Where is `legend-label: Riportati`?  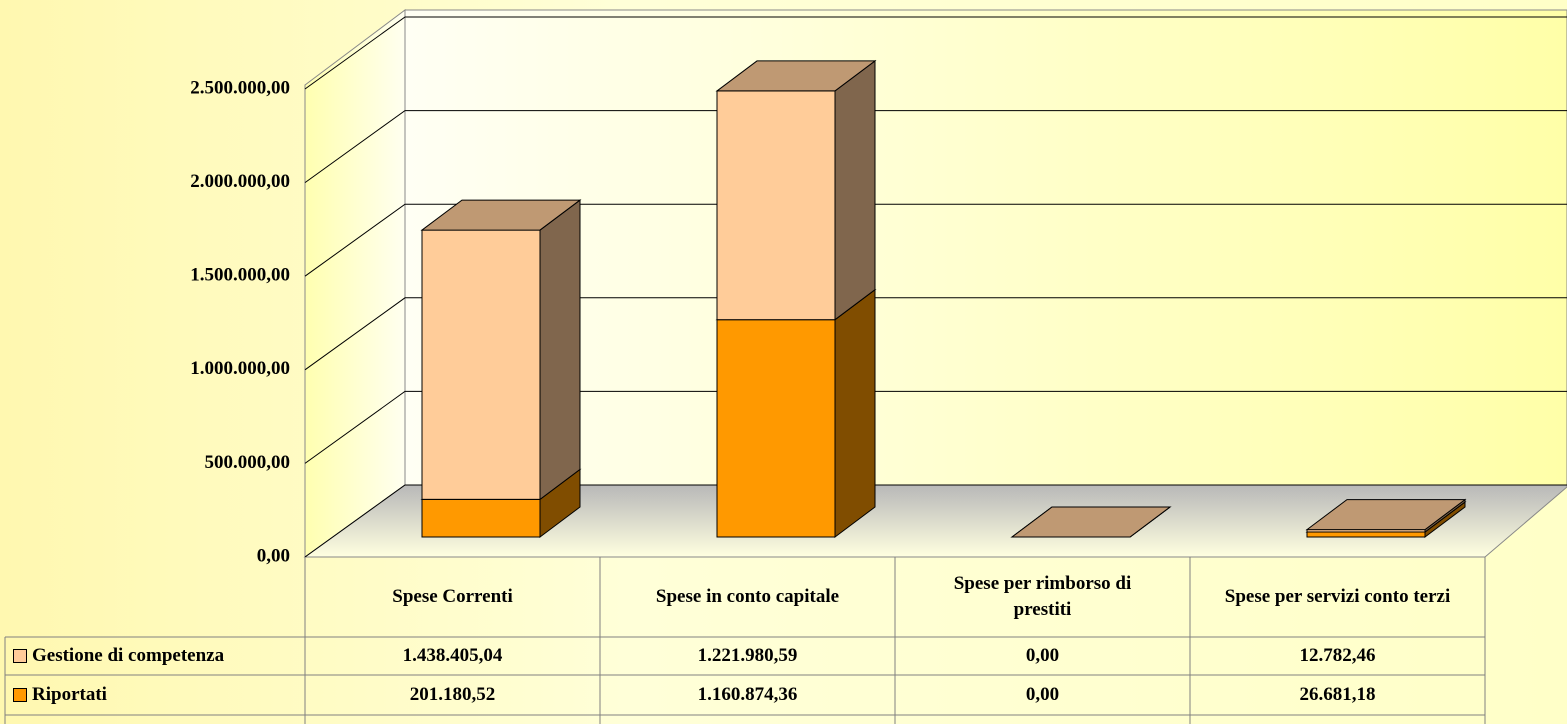 legend-label: Riportati is located at coordinates (69, 695).